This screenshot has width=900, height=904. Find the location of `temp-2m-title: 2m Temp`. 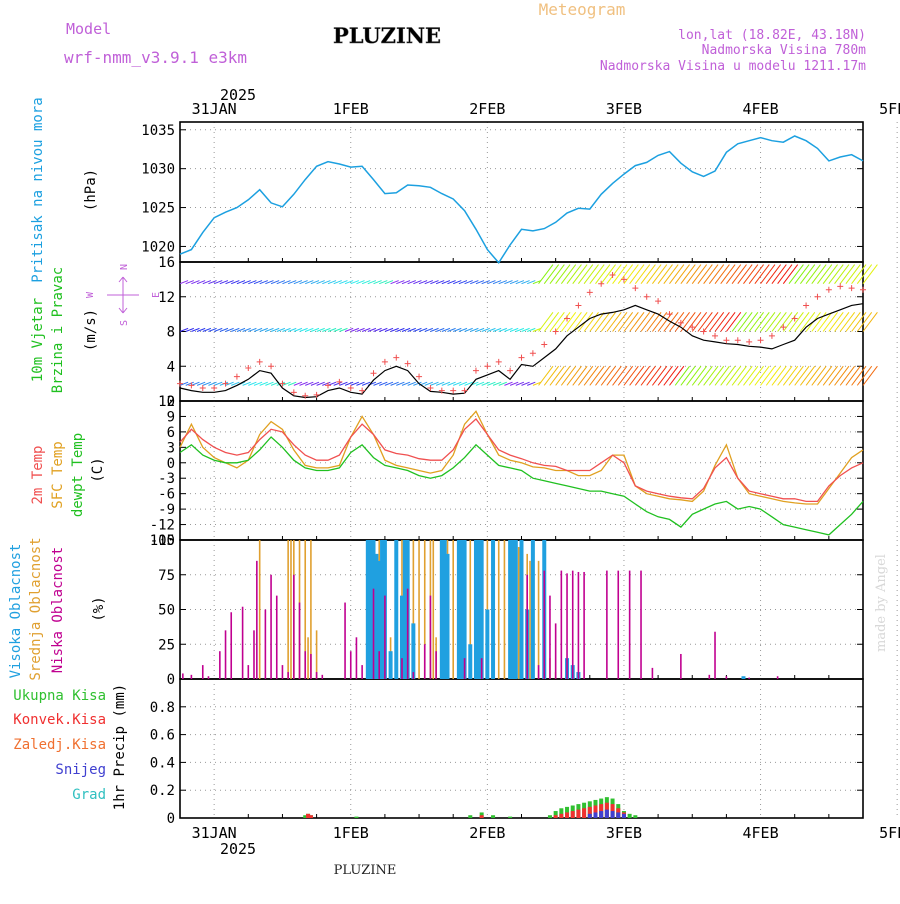

temp-2m-title: 2m Temp is located at coordinates (38, 474).